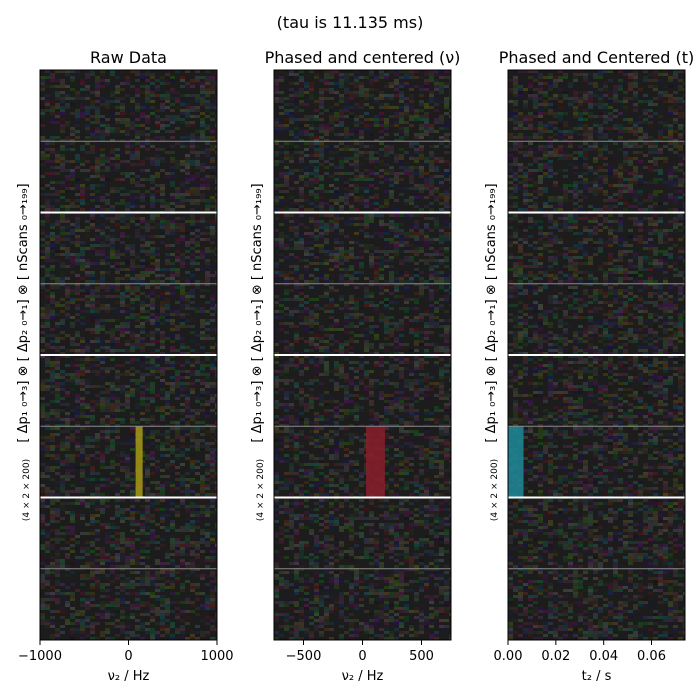 This screenshot has width=700, height=700. I want to click on x-tick-label: 0.04, so click(603, 656).